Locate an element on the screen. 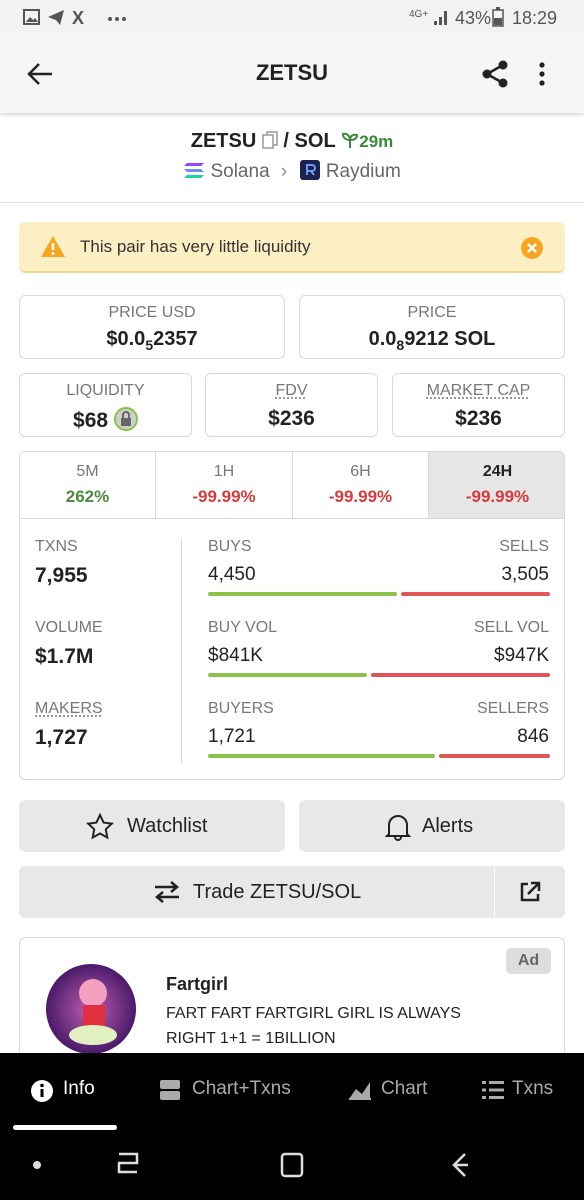 The image size is (584, 1200). price-usd-label: PRICE USD is located at coordinates (152, 312).